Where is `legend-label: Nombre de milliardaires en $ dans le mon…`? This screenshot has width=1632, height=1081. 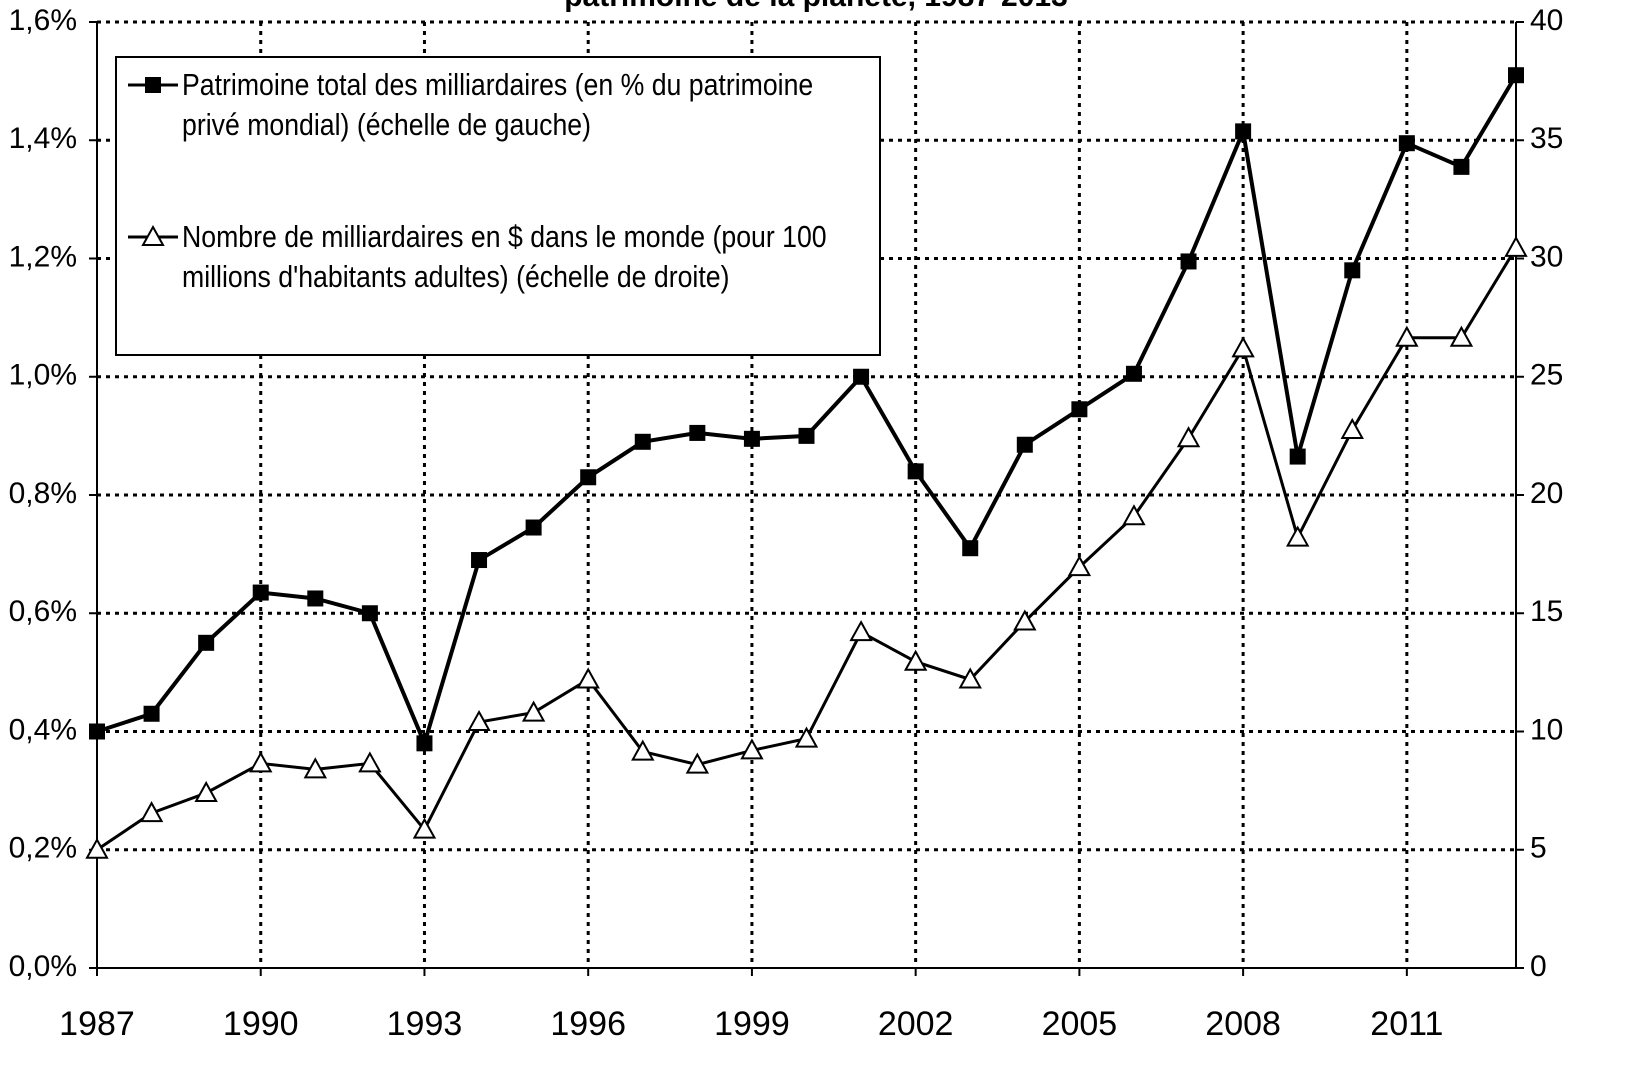
legend-label: Nombre de milliardaires en $ dans le mon… is located at coordinates (504, 256).